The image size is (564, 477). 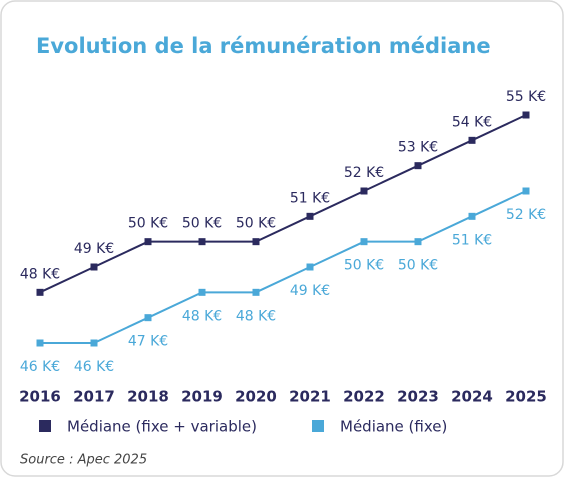 I want to click on legend-label: Médiane (fixe + variable), so click(x=162, y=427).